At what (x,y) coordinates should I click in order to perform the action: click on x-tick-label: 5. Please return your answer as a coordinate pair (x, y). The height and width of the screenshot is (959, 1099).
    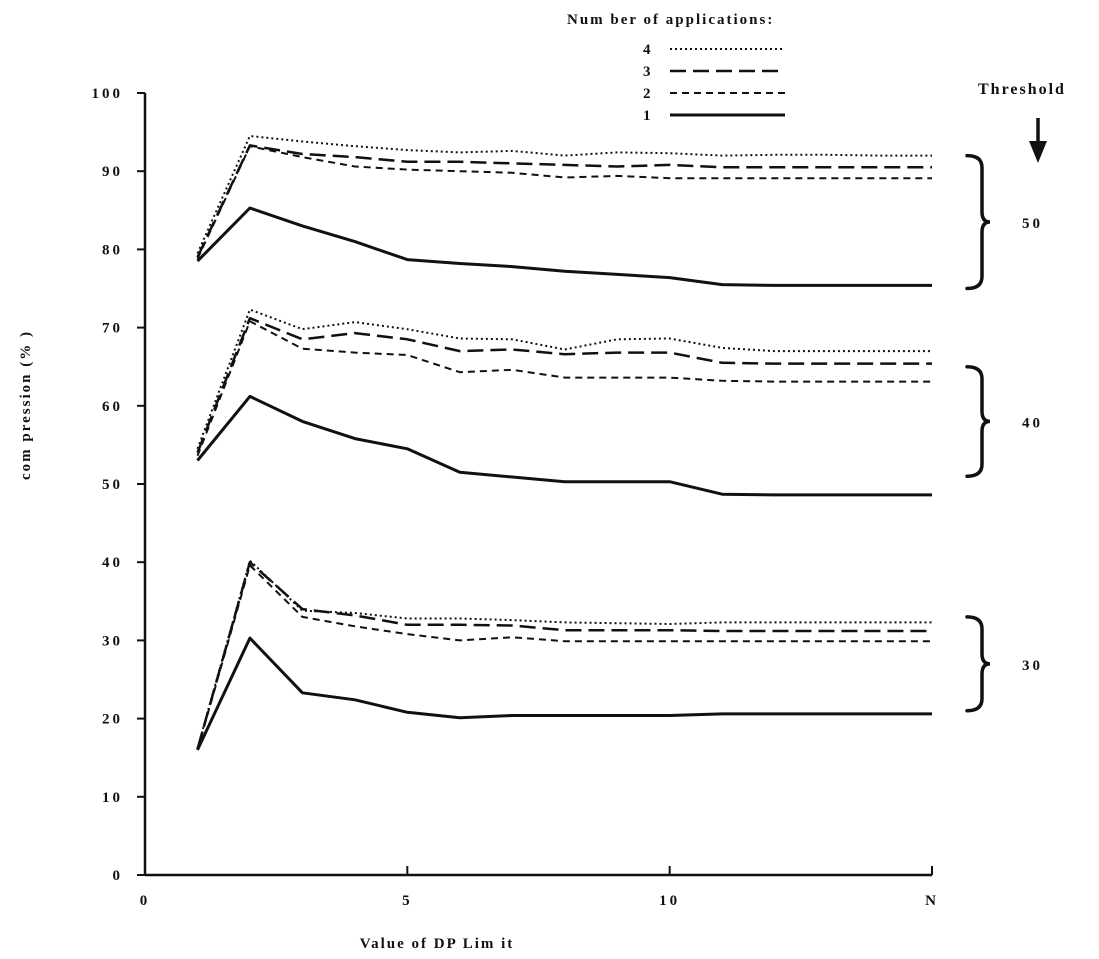
    Looking at the image, I should click on (407, 901).